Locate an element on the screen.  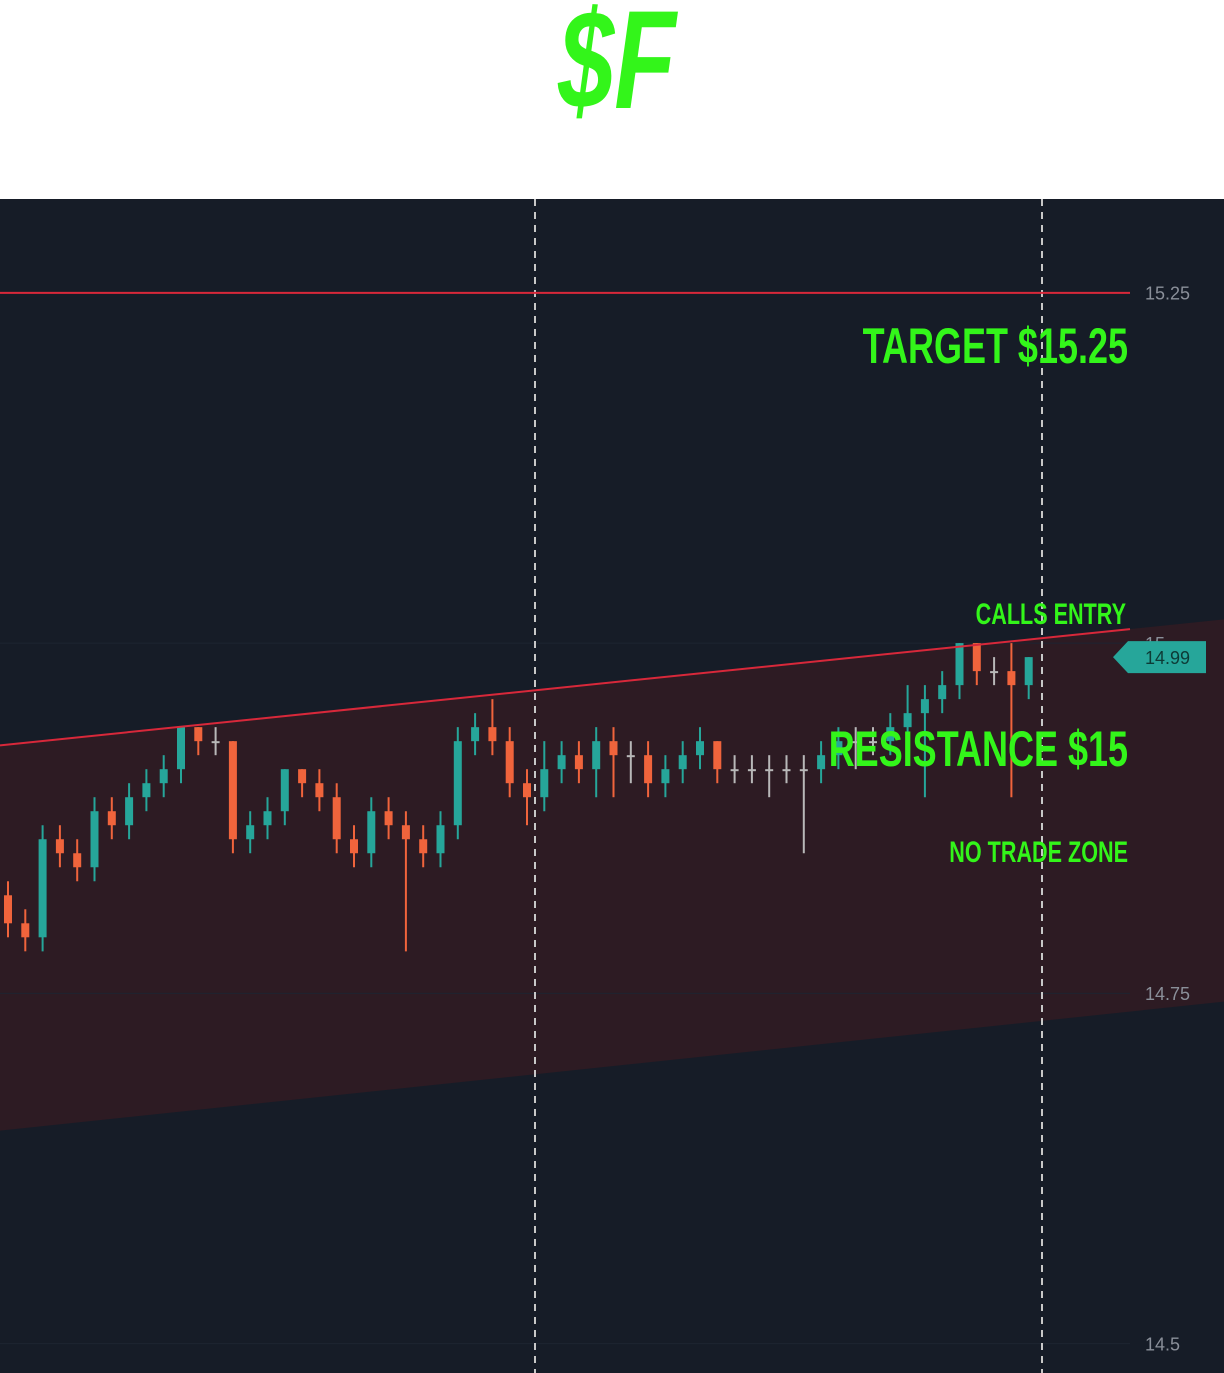
header-bg is located at coordinates (612, 99).